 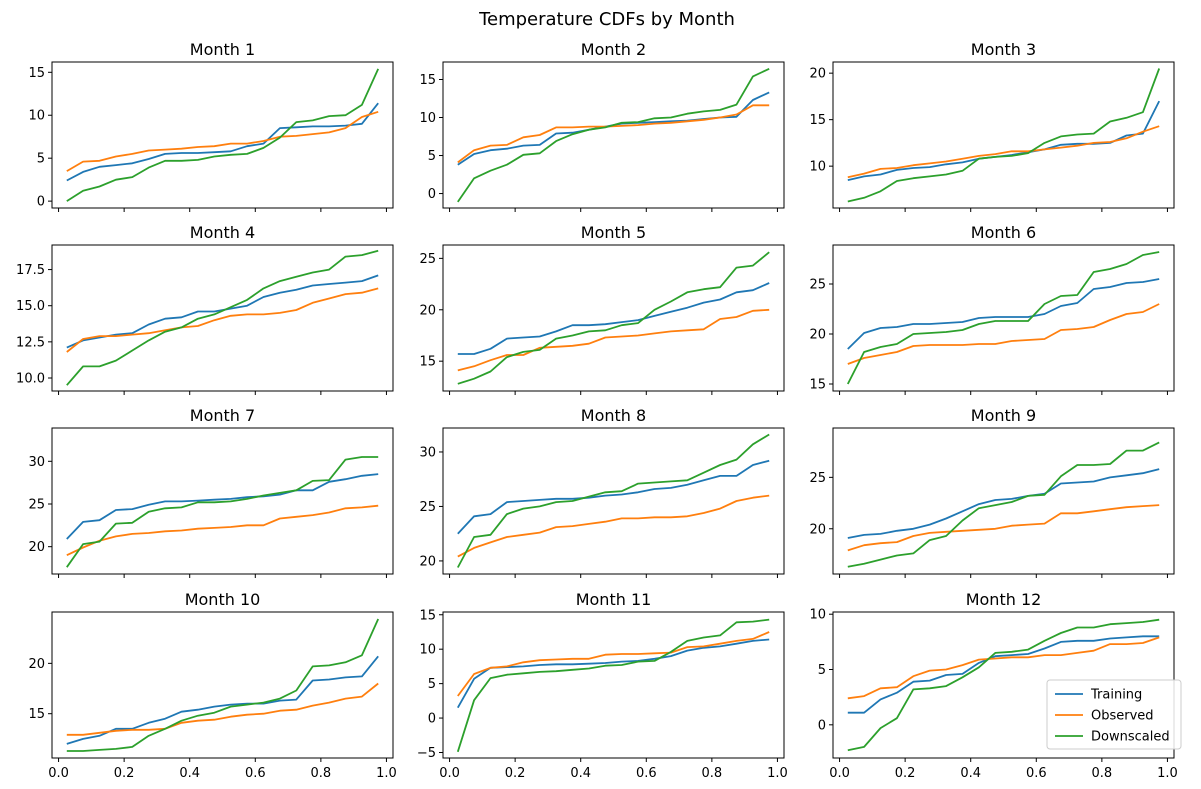 What do you see at coordinates (30, 342) in the screenshot?
I see `y-tick-label: 12.5` at bounding box center [30, 342].